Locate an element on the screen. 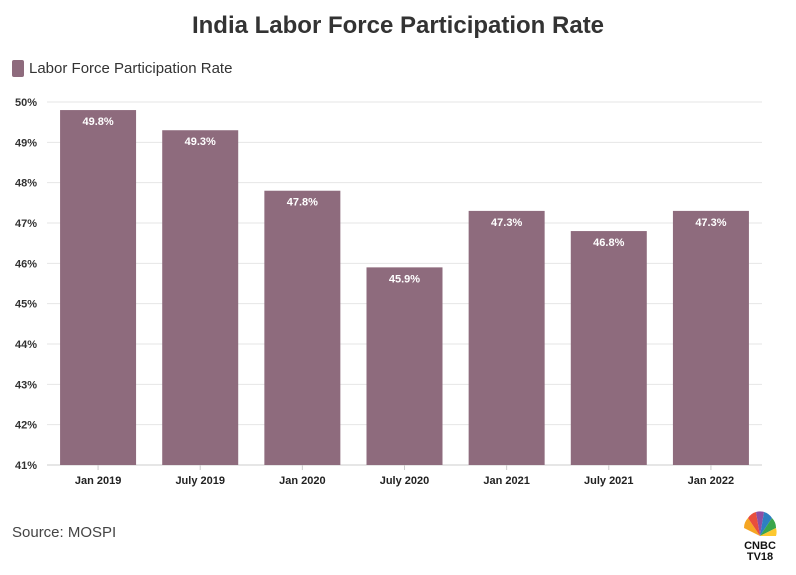 The image size is (796, 575). bar-data-label: 49.3% is located at coordinates (200, 142).